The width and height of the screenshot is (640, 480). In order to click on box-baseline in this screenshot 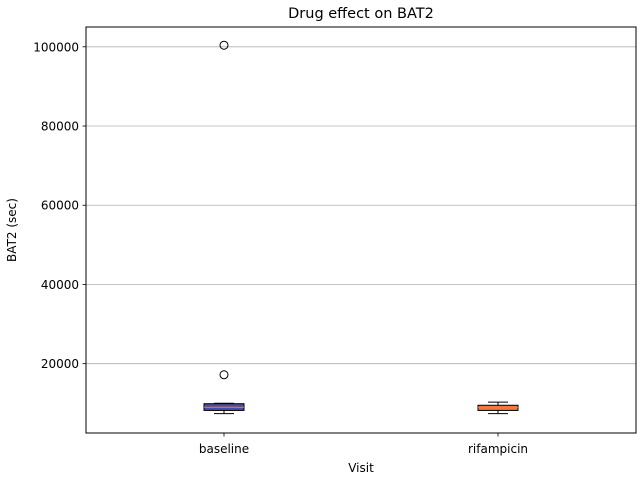, I will do `click(224, 227)`.